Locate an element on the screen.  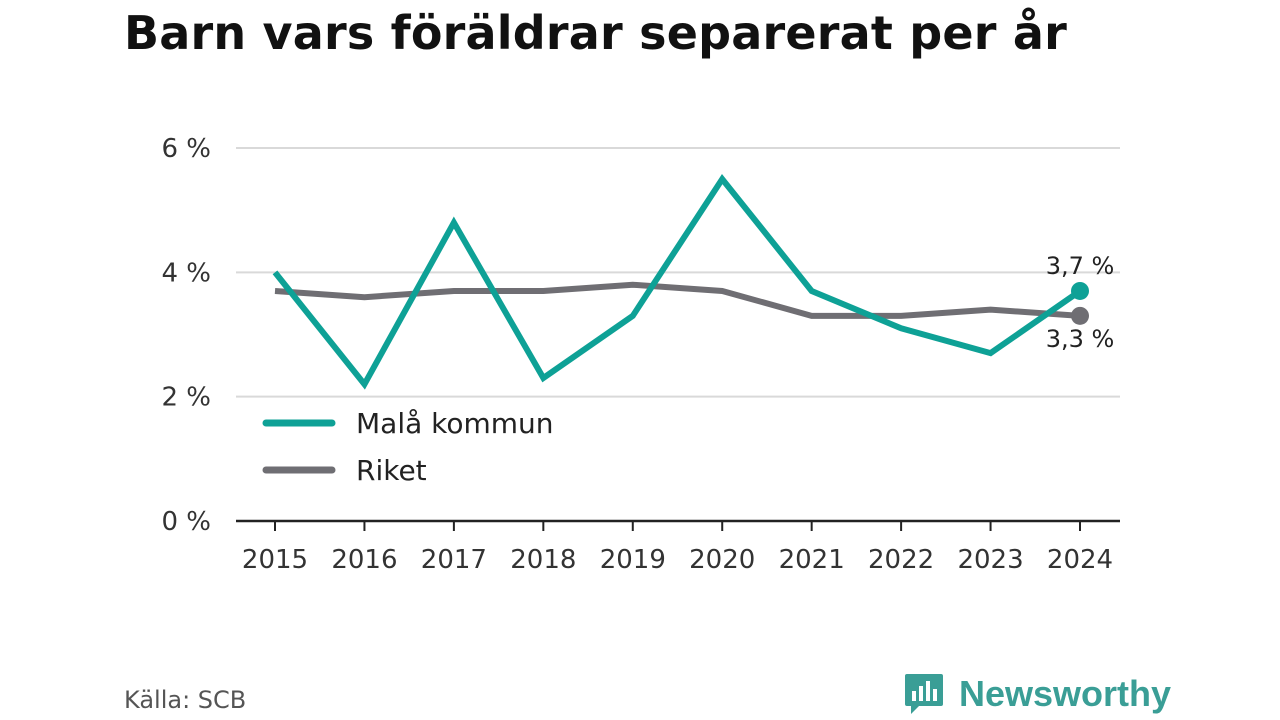
x-tick-label: 2015 is located at coordinates (275, 560).